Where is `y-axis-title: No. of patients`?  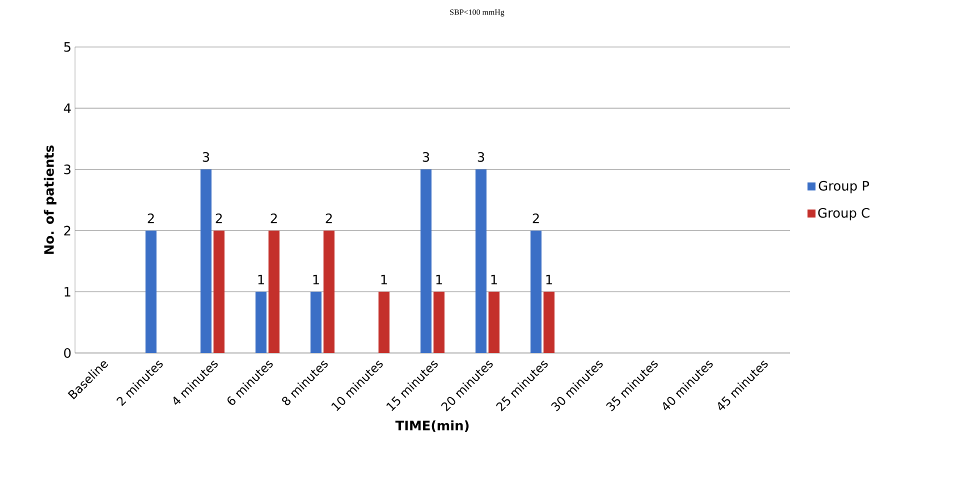
y-axis-title: No. of patients is located at coordinates (50, 199).